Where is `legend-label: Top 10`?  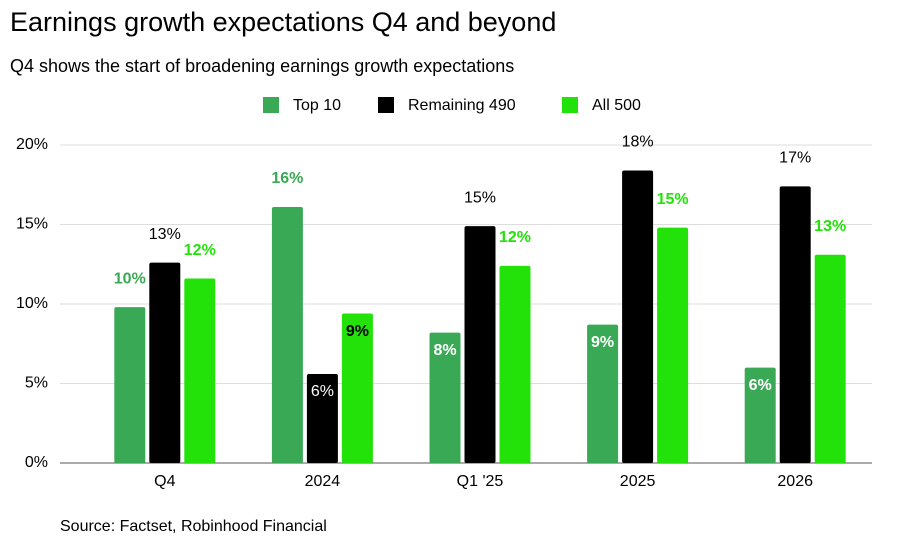
legend-label: Top 10 is located at coordinates (317, 105).